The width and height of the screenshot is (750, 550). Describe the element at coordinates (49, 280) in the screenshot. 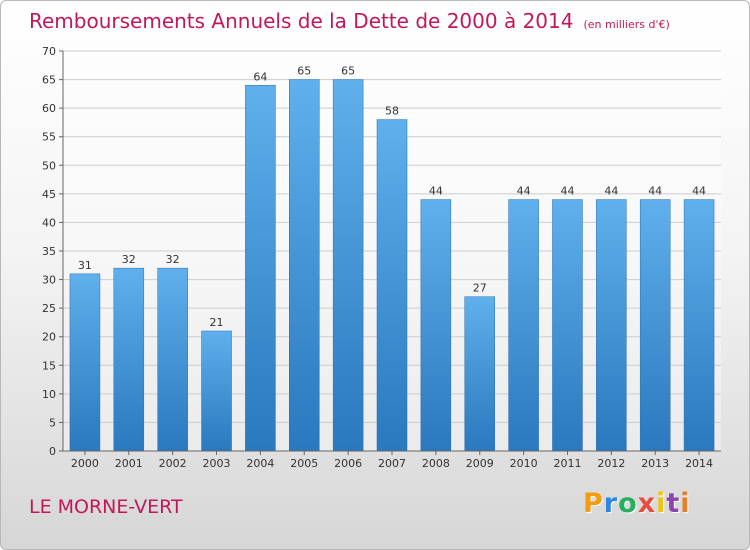

I see `y-tick-label: 30` at that location.